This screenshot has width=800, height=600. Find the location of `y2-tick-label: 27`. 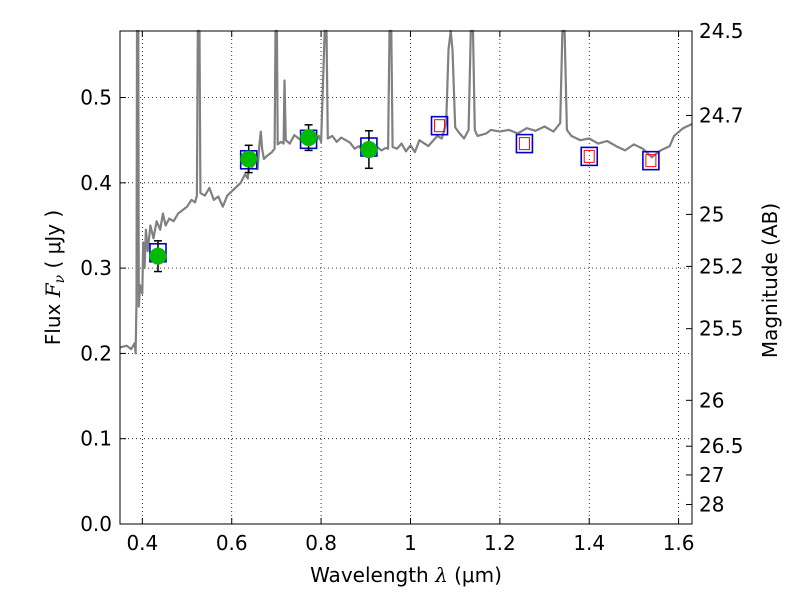

y2-tick-label: 27 is located at coordinates (711, 475).